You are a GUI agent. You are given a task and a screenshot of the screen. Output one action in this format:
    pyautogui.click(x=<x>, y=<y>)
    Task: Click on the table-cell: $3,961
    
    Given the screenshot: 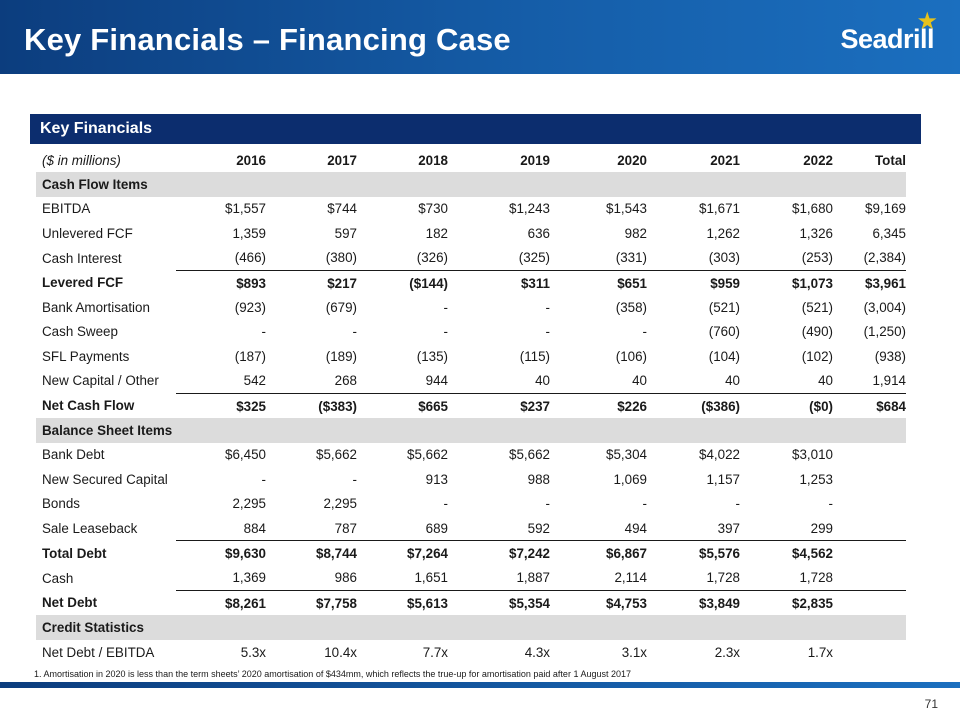 What is the action you would take?
    pyautogui.click(x=869, y=282)
    